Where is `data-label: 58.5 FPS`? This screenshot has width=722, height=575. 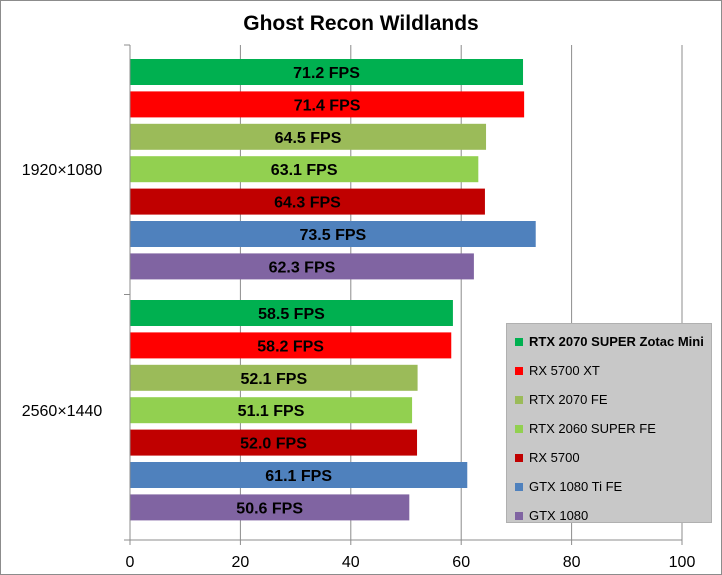
data-label: 58.5 FPS is located at coordinates (291, 314).